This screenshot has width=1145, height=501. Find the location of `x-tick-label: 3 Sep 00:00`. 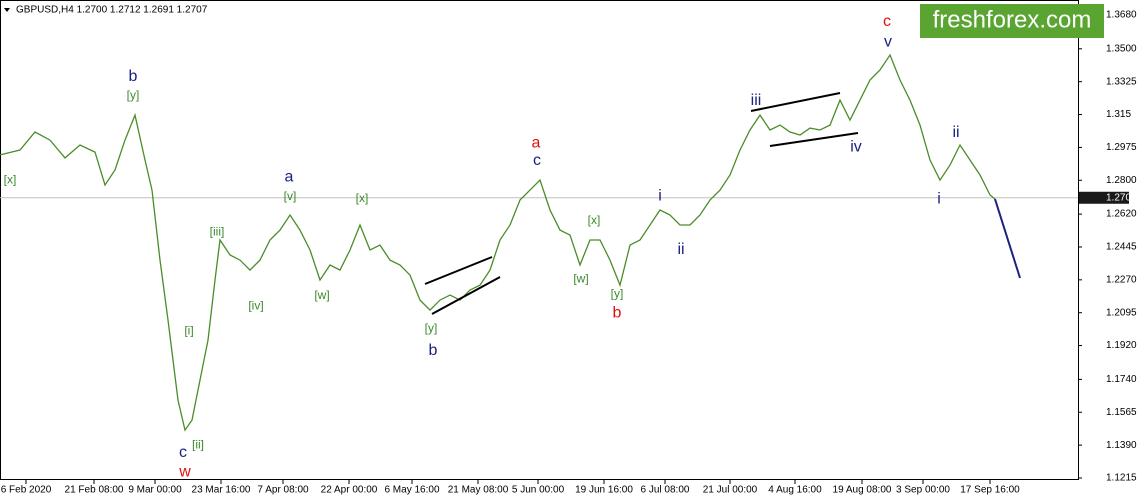

x-tick-label: 3 Sep 00:00 is located at coordinates (923, 490).